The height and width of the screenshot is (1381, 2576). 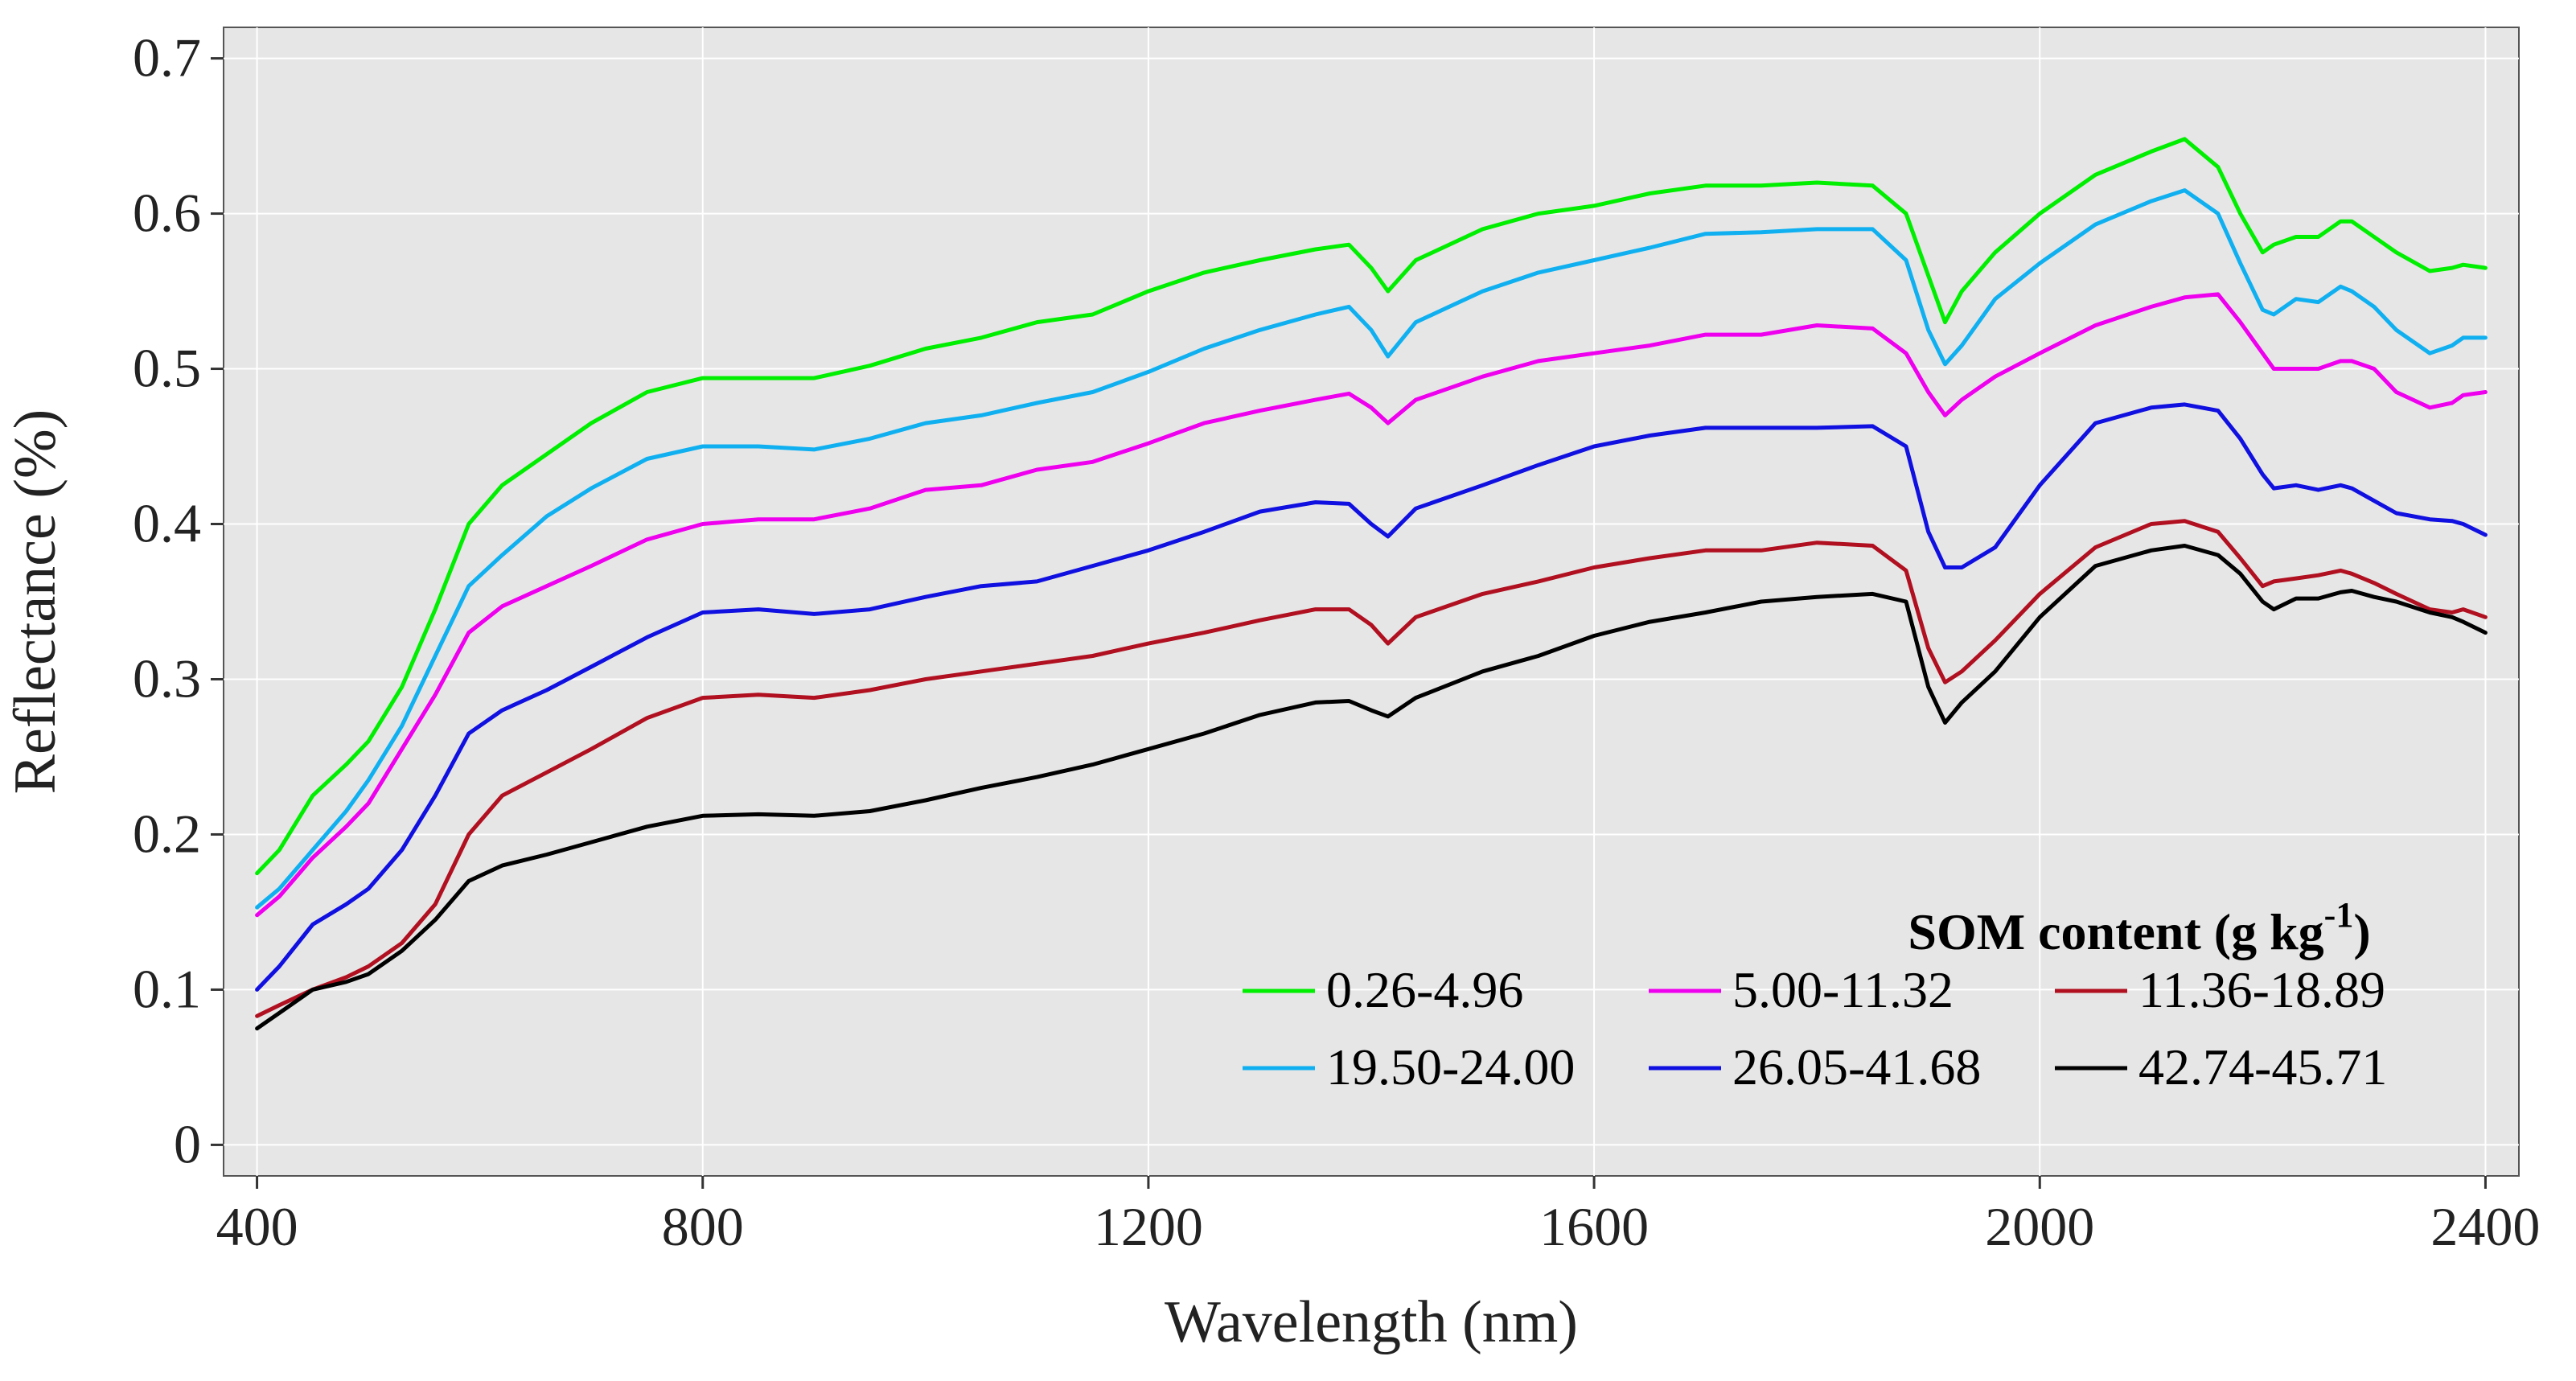 What do you see at coordinates (35, 602) in the screenshot?
I see `y-axis-title: Reflectance (%)` at bounding box center [35, 602].